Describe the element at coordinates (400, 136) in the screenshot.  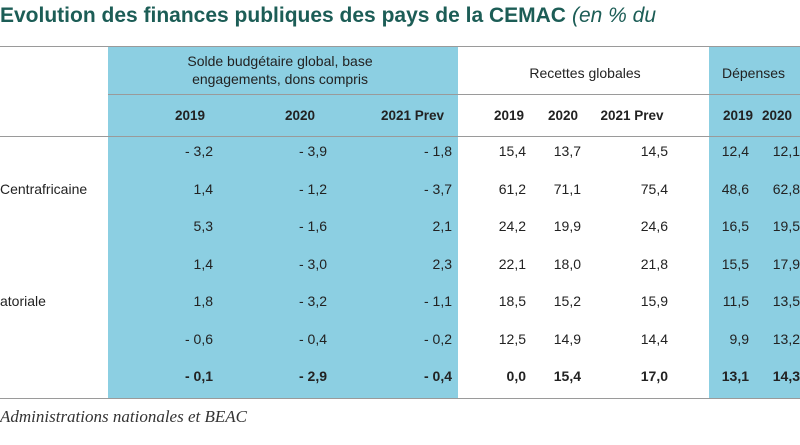
I see `rule-years` at that location.